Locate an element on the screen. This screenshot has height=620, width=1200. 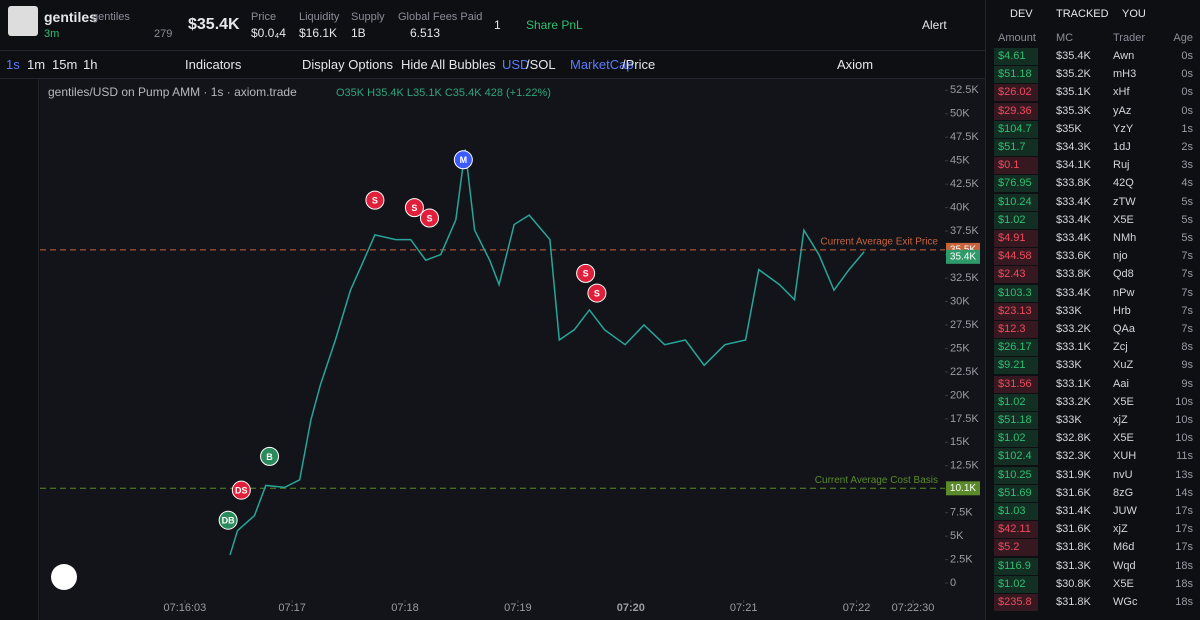
y-tick-label: 27.5K is located at coordinates (964, 325).